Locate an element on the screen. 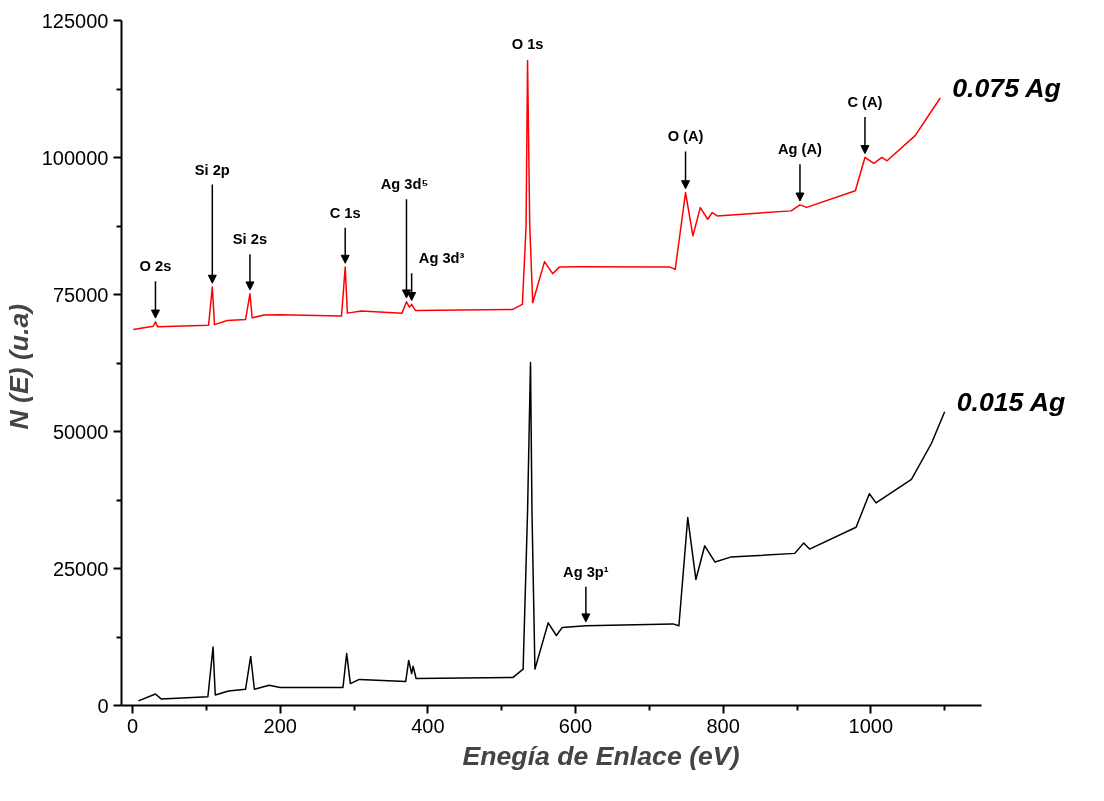 This screenshot has width=1104, height=801. y-tick-label: 100000 is located at coordinates (75, 157).